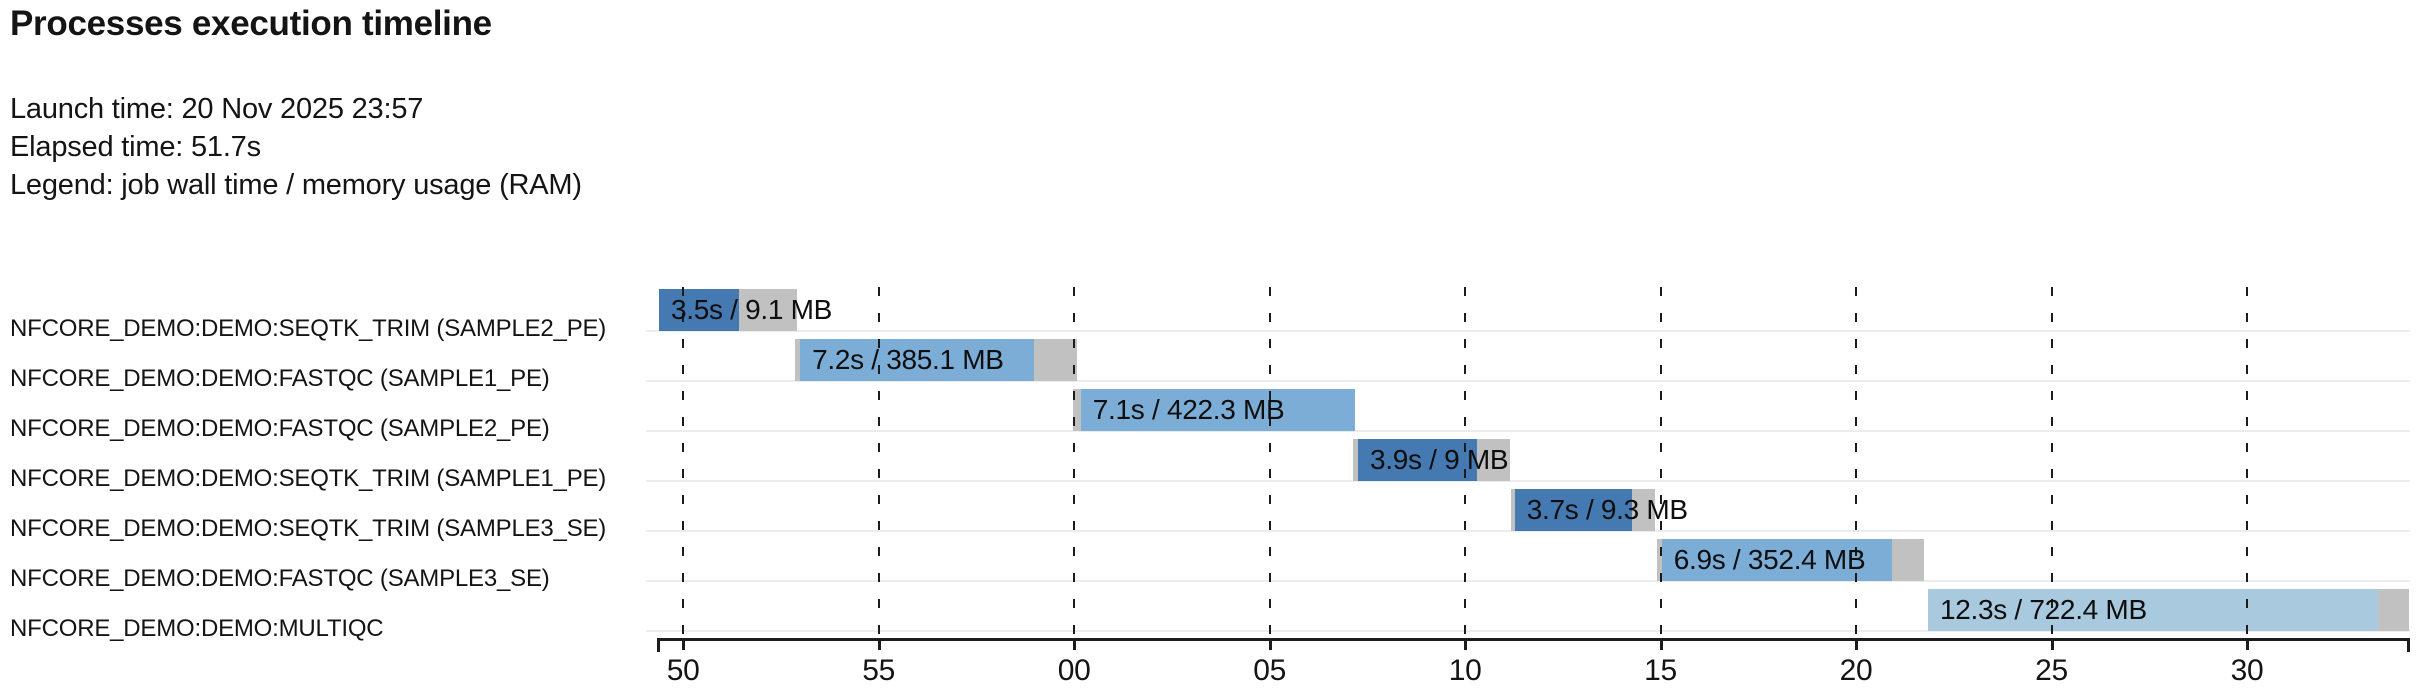  What do you see at coordinates (1074, 670) in the screenshot?
I see `x-axis-tick-label: 00` at bounding box center [1074, 670].